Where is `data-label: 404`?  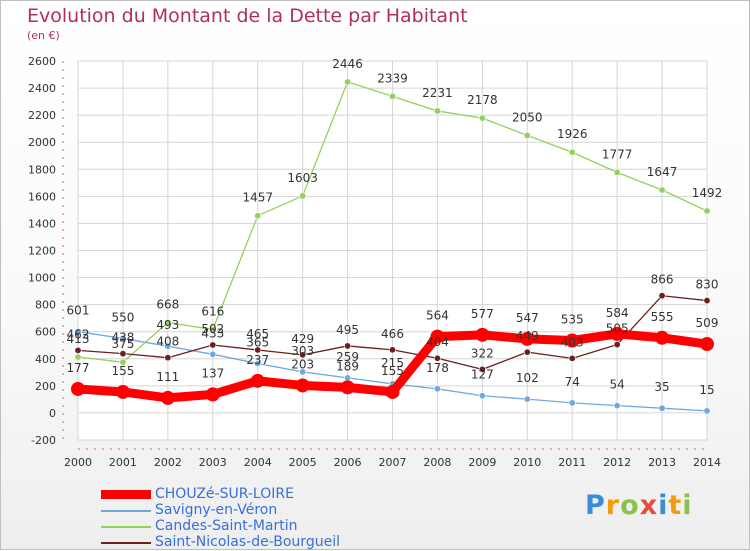 data-label: 404 is located at coordinates (437, 342).